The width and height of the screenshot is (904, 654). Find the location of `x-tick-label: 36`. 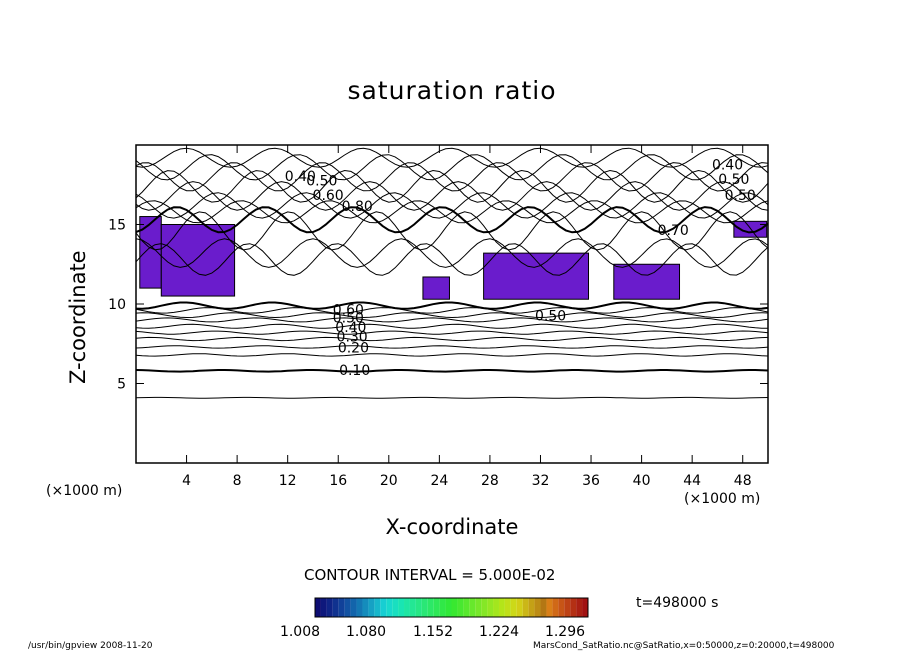

x-tick-label: 36 is located at coordinates (591, 481).